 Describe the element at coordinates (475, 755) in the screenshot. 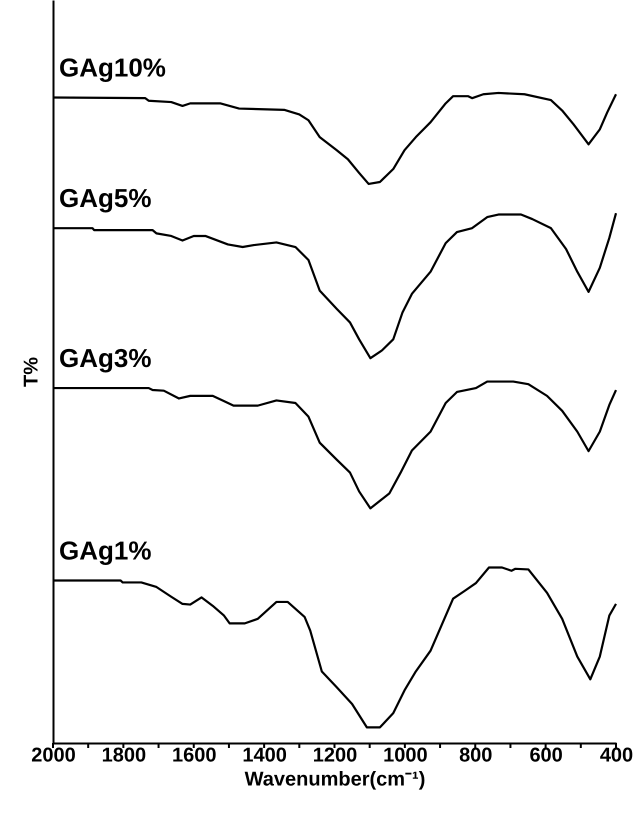

I see `x-tick-label: 800` at that location.